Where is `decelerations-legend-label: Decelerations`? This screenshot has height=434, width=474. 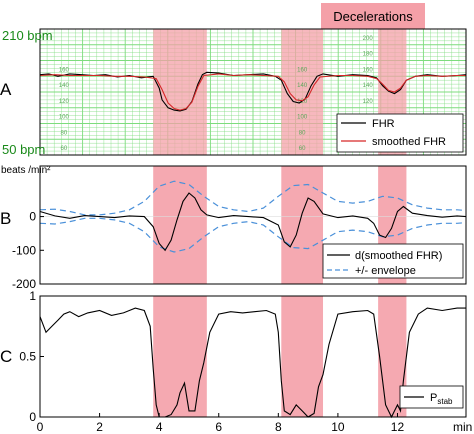
decelerations-legend-label: Decelerations is located at coordinates (373, 16).